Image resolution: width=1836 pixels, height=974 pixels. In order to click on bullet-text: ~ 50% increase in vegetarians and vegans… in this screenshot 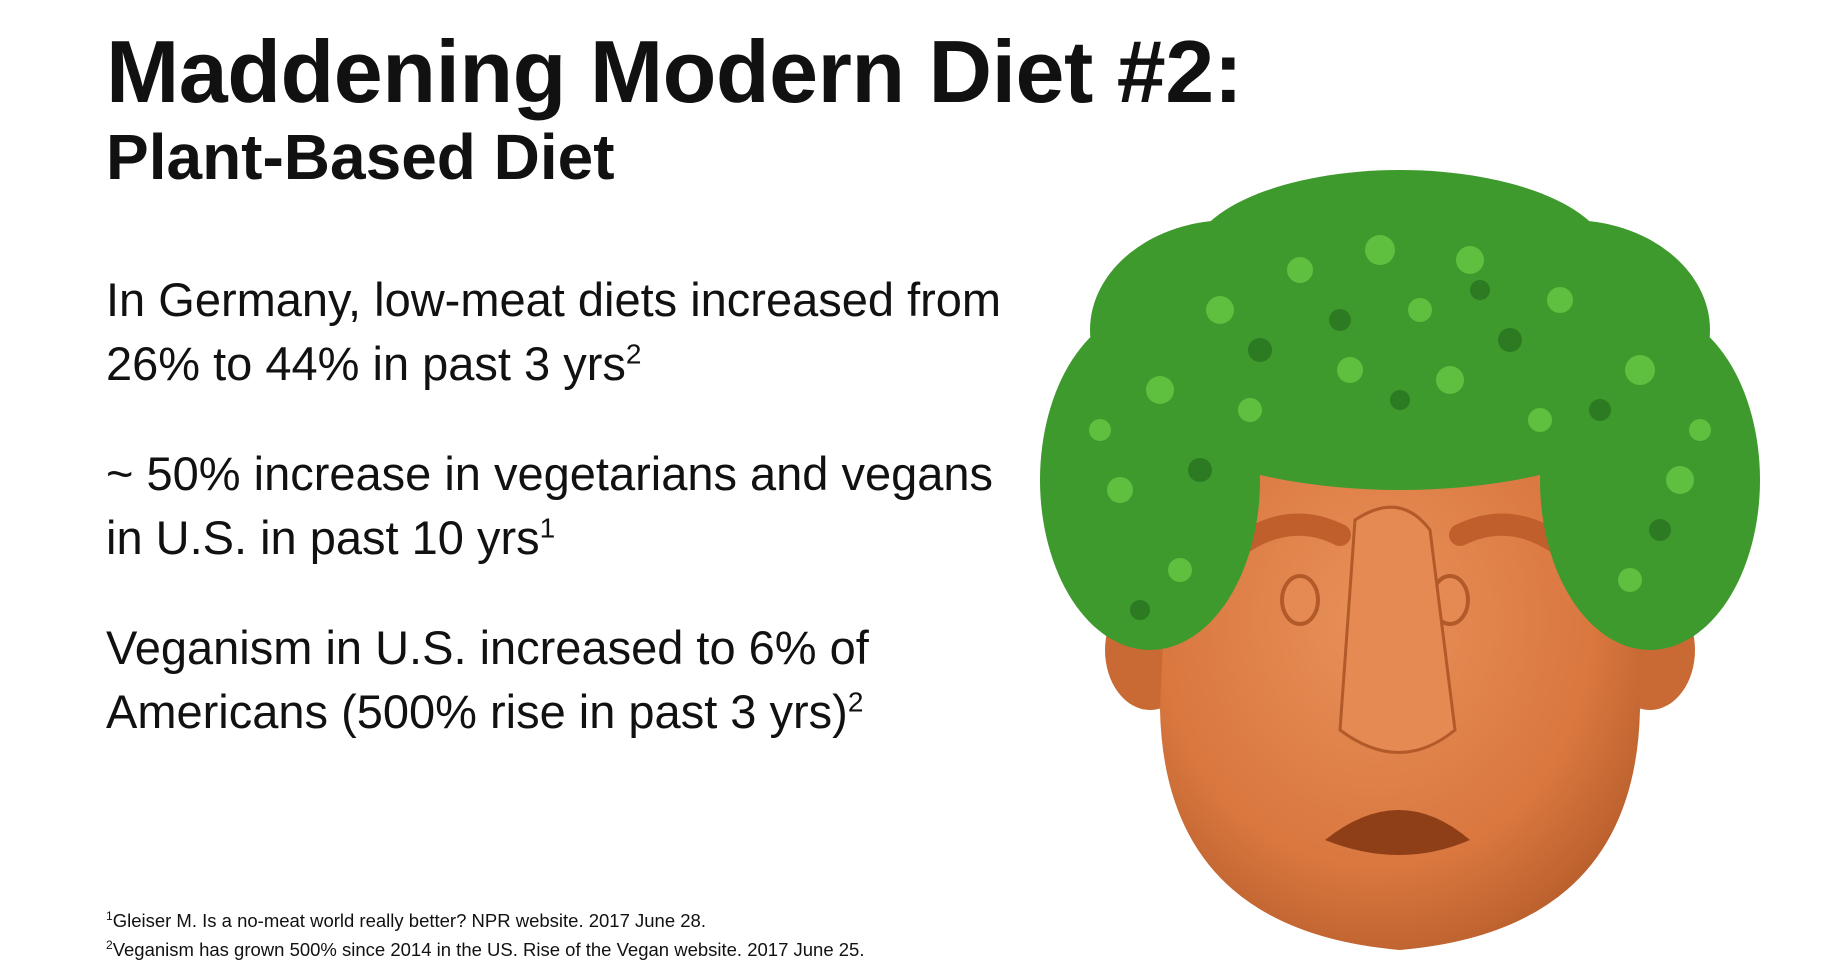, I will do `click(550, 505)`.